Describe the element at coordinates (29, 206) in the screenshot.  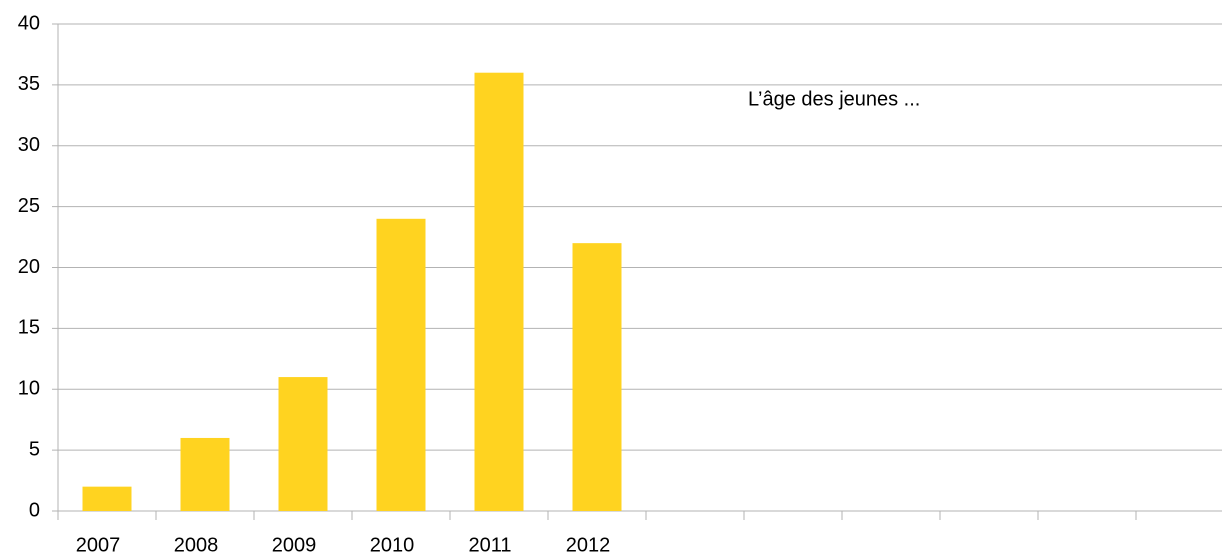
I see `y-tick-label: 25` at that location.